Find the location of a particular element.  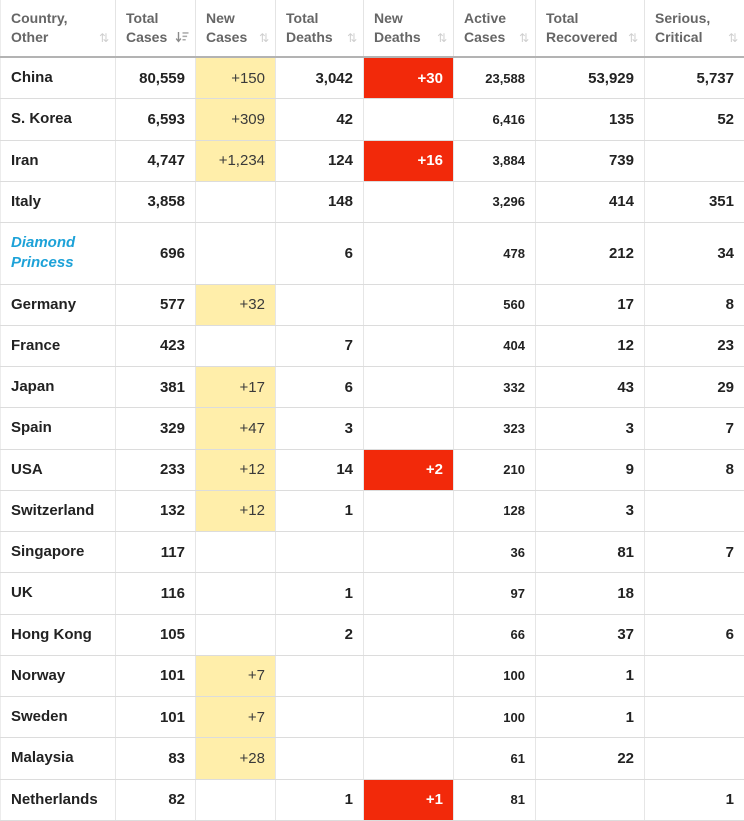

cell-serious_critical: 1 is located at coordinates (694, 799).